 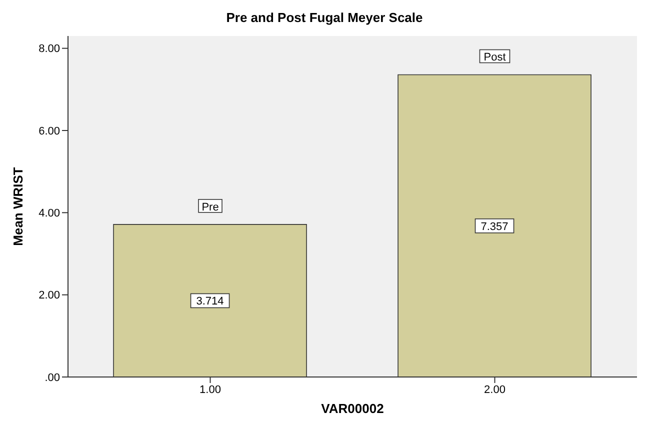 What do you see at coordinates (324, 18) in the screenshot?
I see `chart-title: Pre and Post Fugal Meyer Scale` at bounding box center [324, 18].